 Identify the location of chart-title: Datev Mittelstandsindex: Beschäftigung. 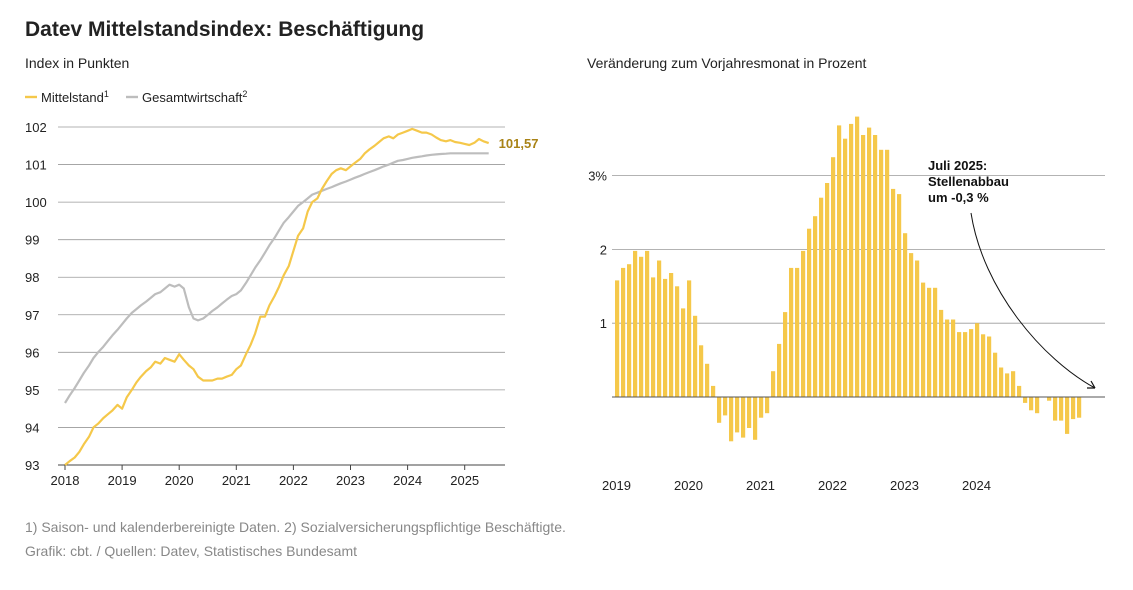
(225, 29).